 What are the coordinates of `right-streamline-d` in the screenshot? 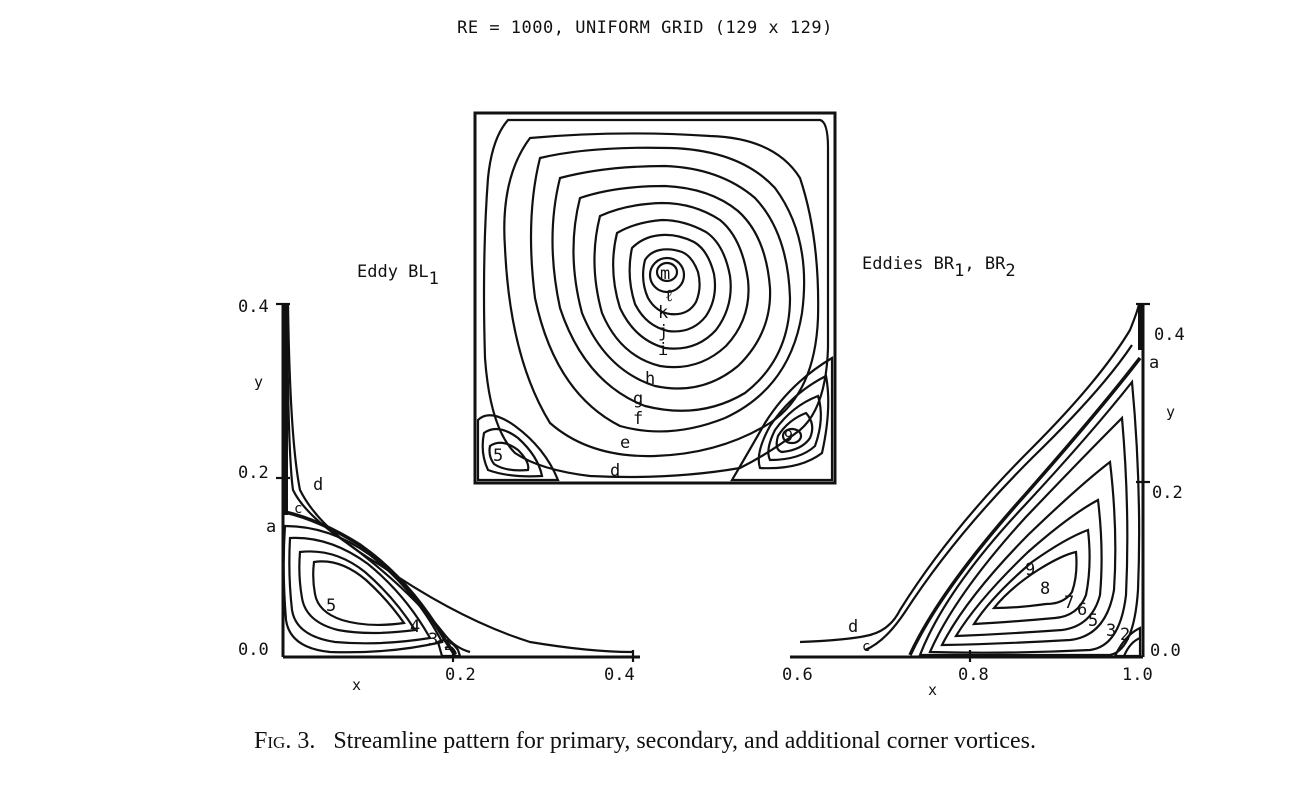 It's located at (970, 473).